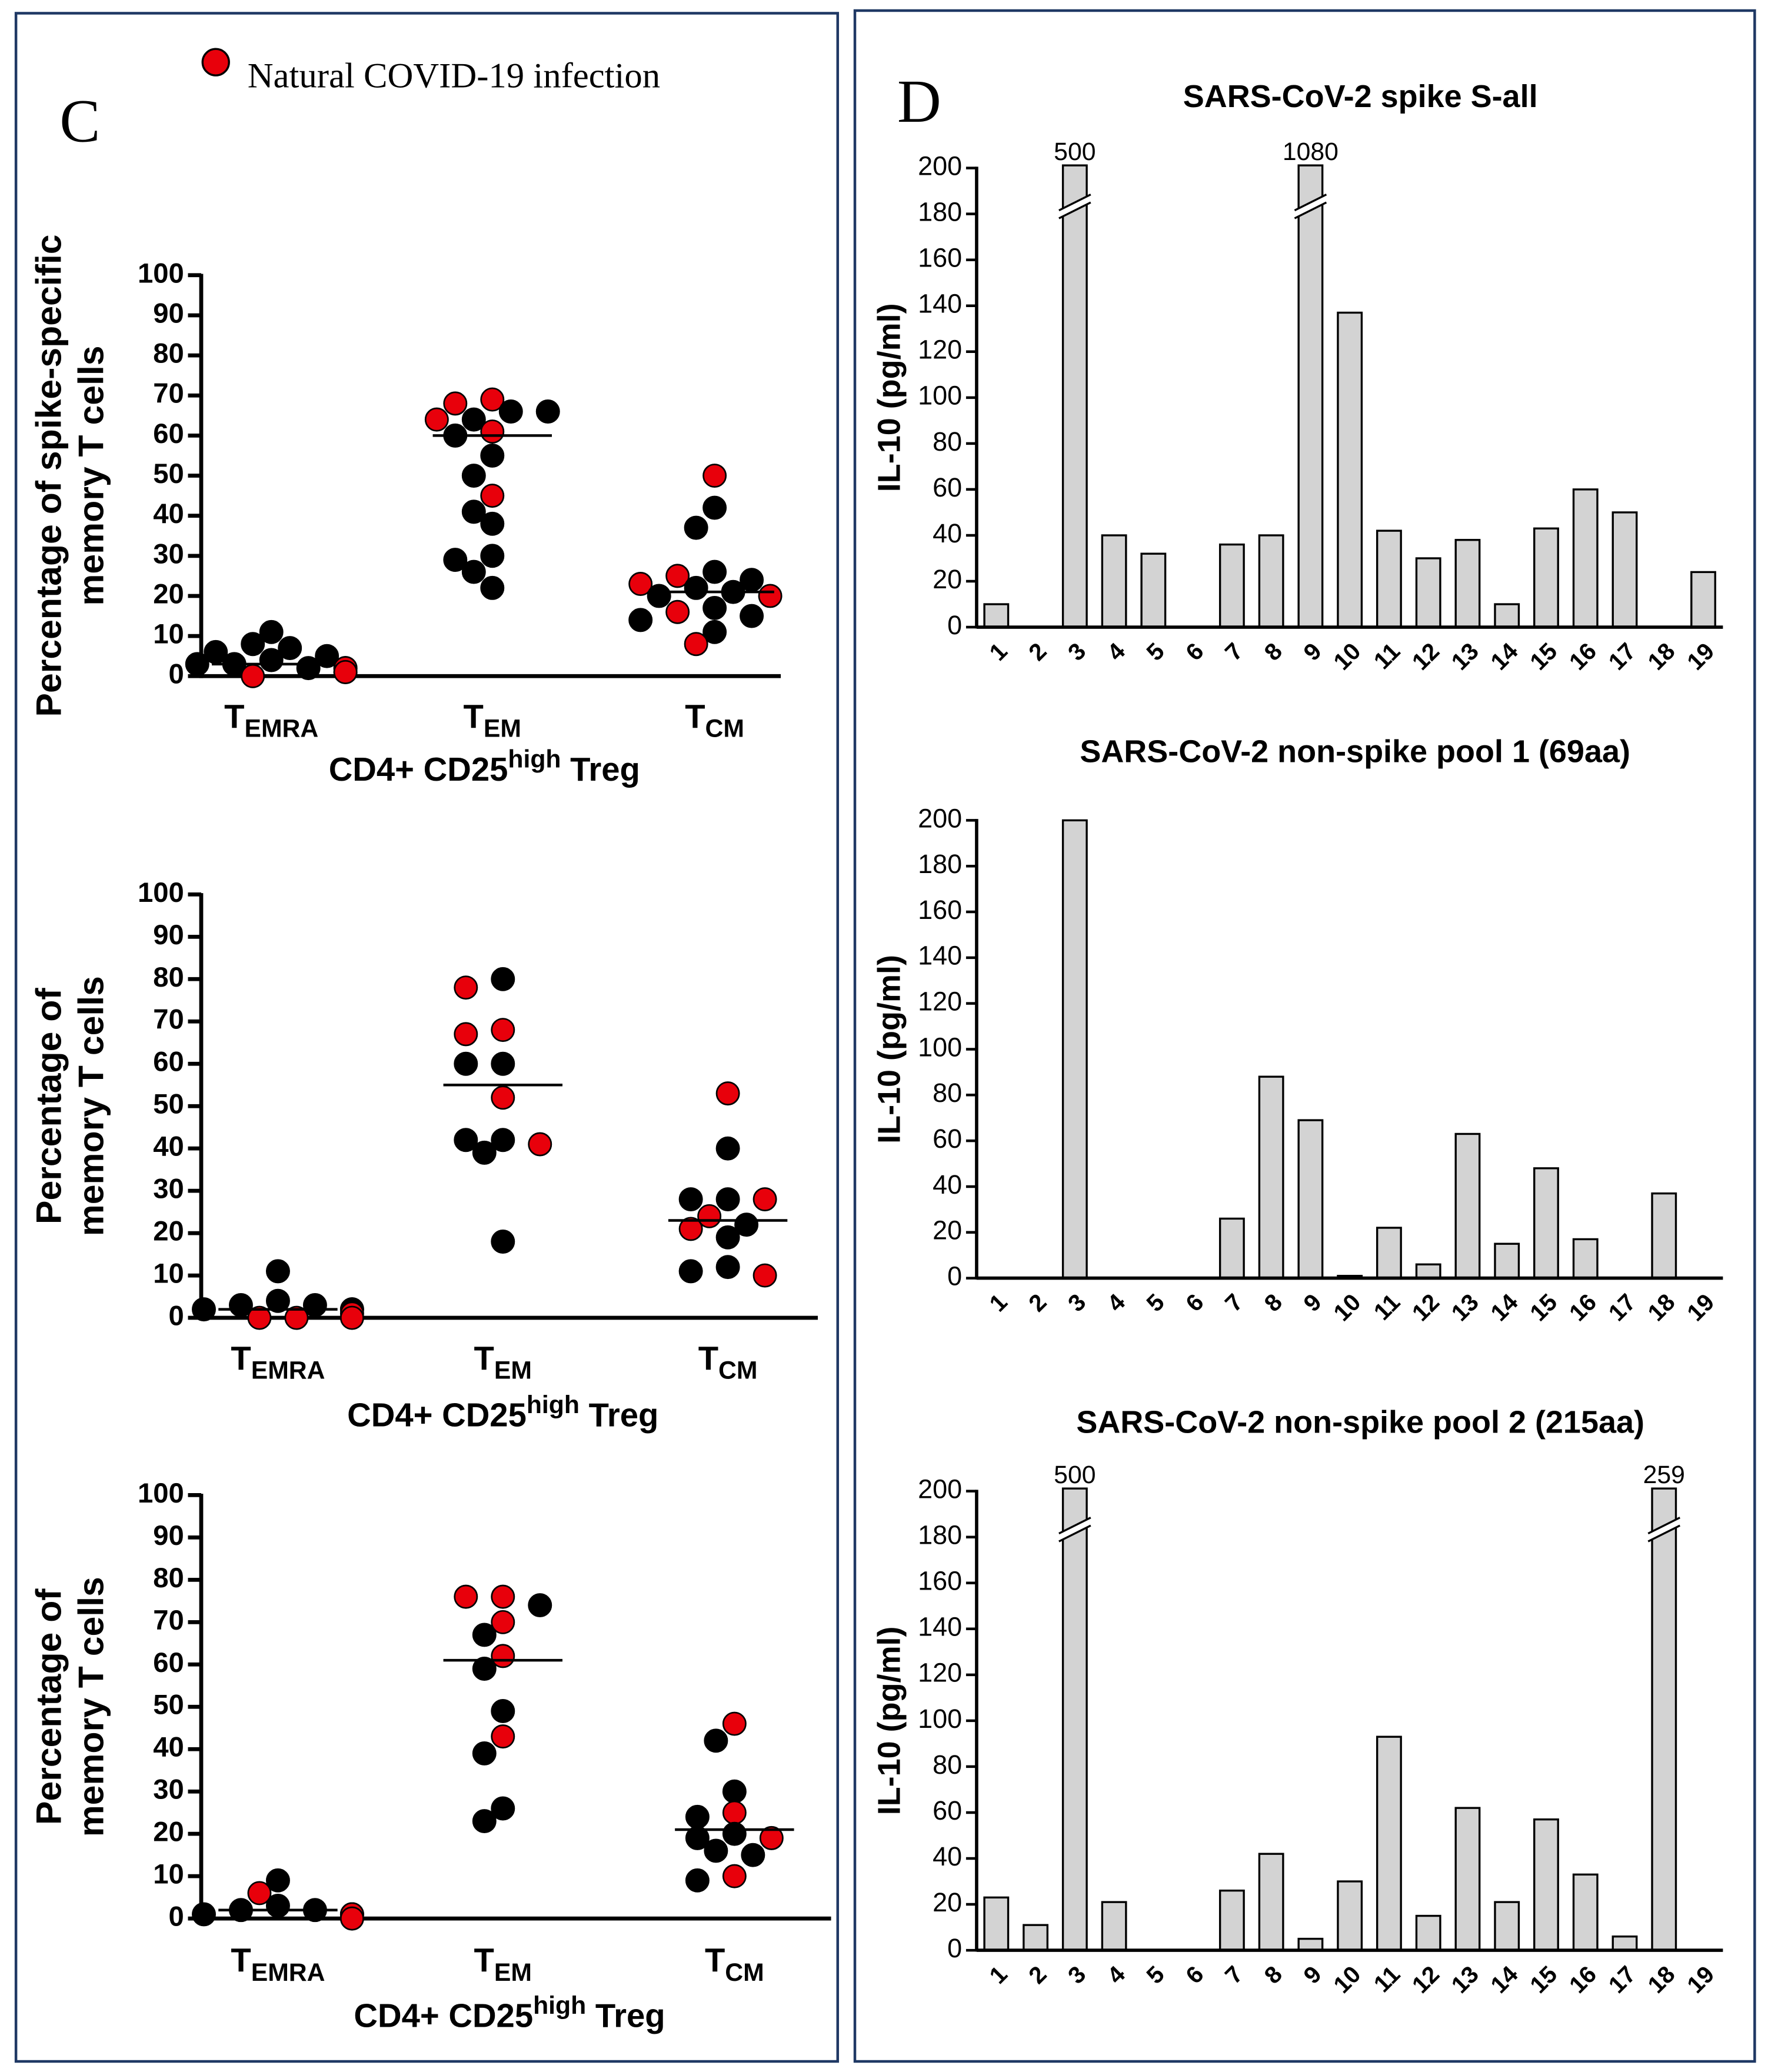  Describe the element at coordinates (79, 122) in the screenshot. I see `panel-label: C` at that location.